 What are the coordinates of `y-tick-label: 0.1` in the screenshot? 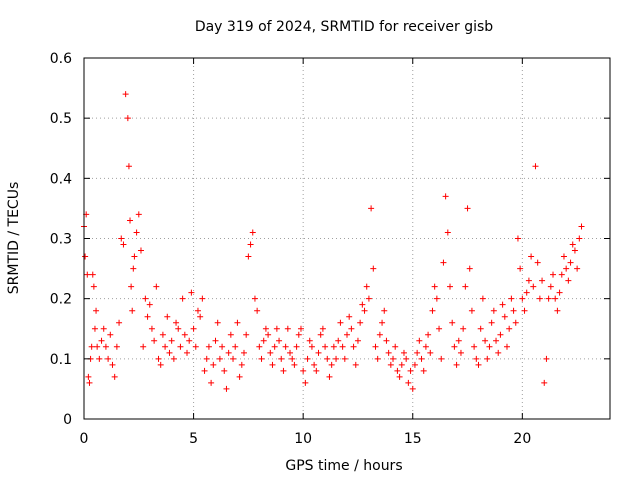 It's located at (61, 360).